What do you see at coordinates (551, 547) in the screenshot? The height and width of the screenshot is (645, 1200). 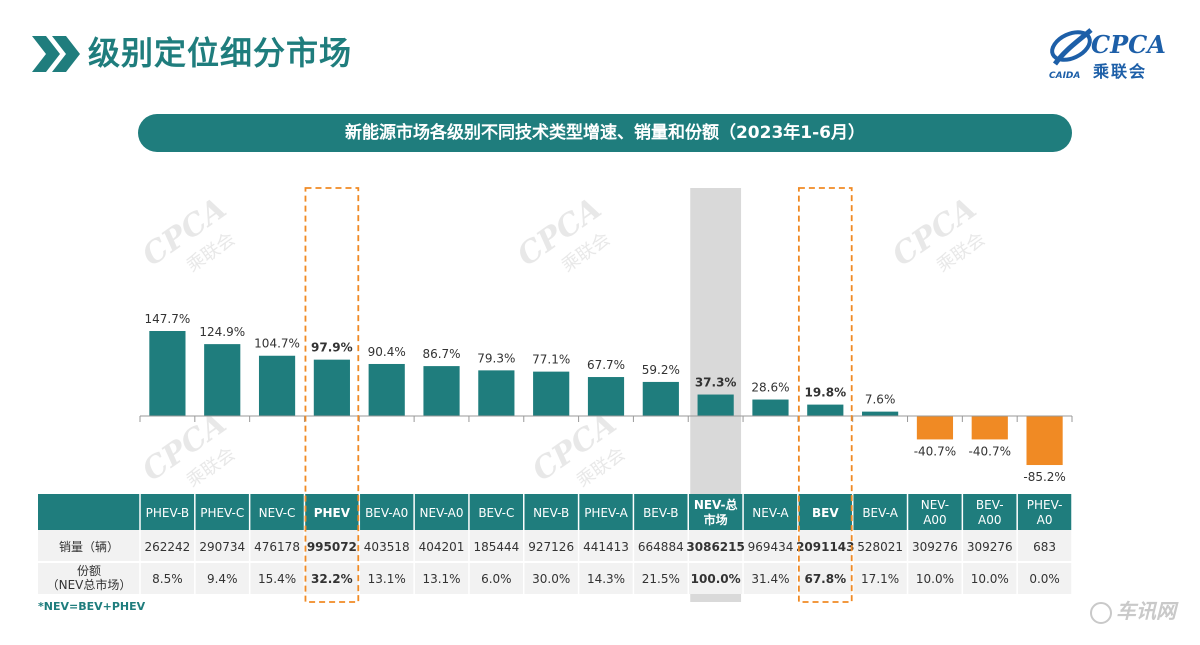 I see `sales-cell: 927126` at bounding box center [551, 547].